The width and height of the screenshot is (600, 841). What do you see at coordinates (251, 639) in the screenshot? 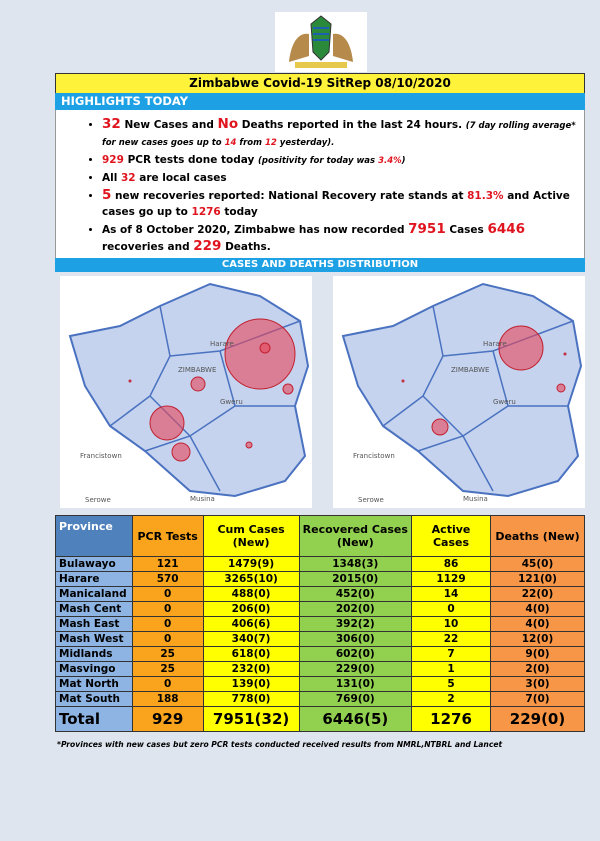
I see `table-cell: 340(7)` at bounding box center [251, 639].